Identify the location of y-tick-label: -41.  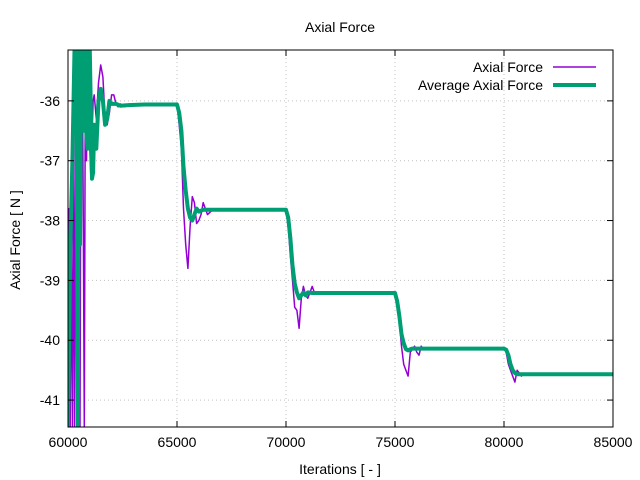
(50, 400).